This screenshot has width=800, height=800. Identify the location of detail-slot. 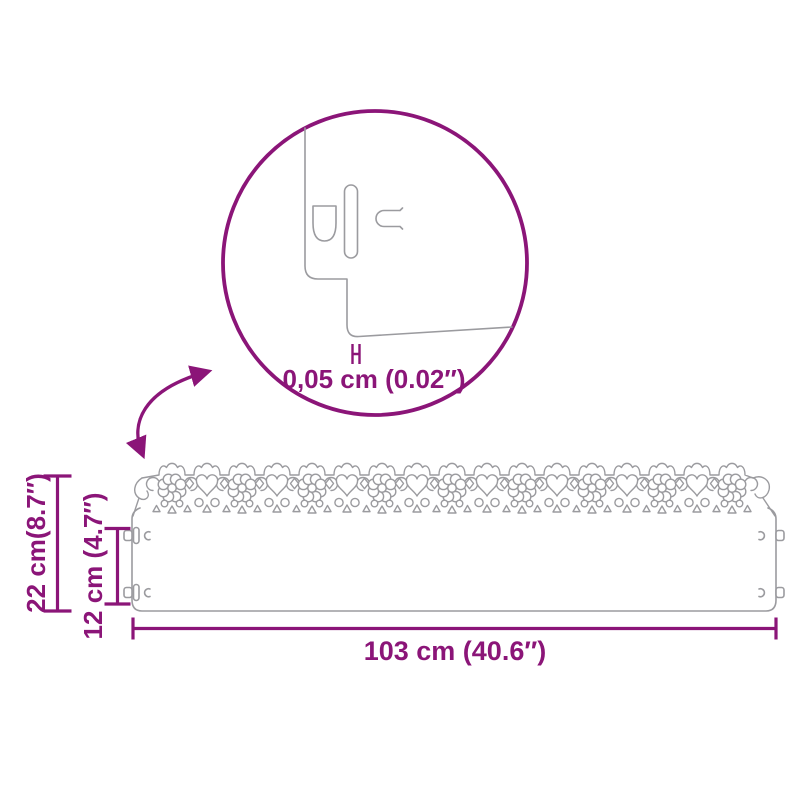
(351, 221).